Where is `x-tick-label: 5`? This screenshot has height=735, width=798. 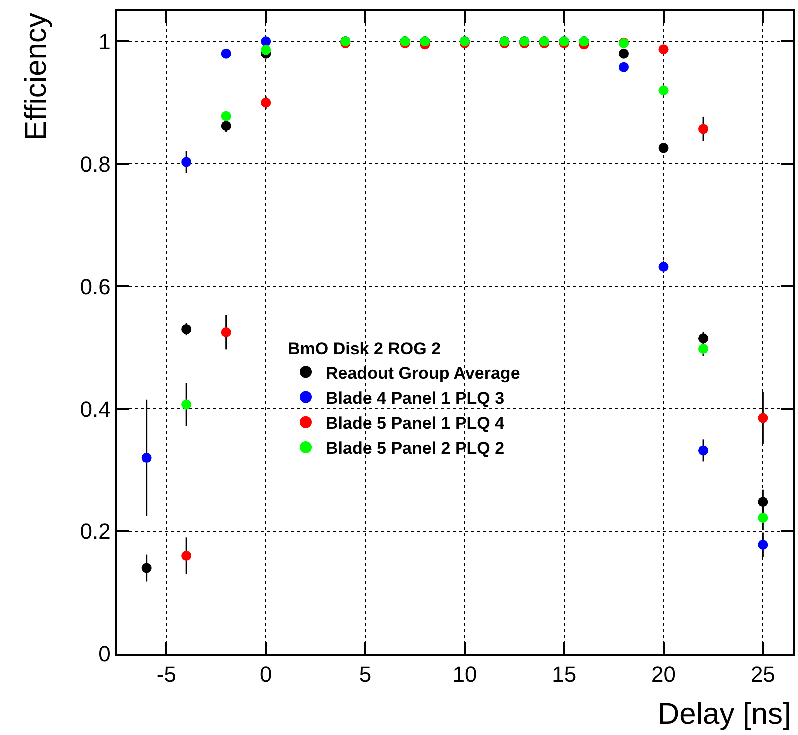
x-tick-label: 5 is located at coordinates (365, 675).